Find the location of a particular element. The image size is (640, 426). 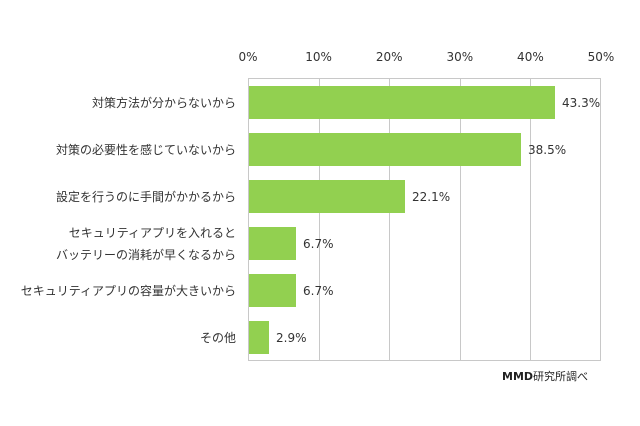

value-label: 38.5% is located at coordinates (547, 150).